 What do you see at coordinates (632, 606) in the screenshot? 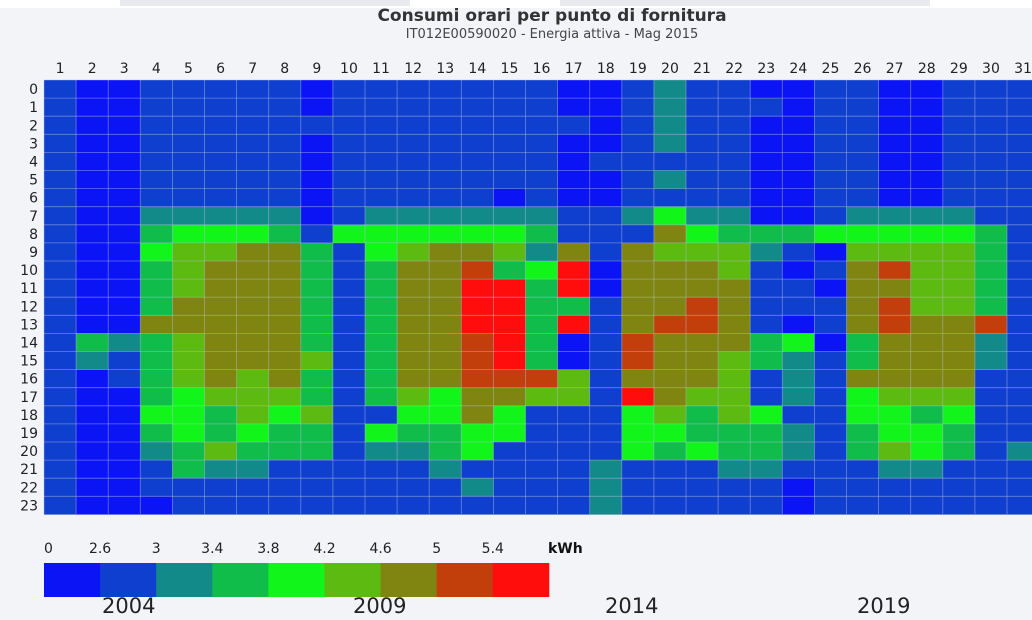
I see `year-label: 2014` at bounding box center [632, 606].